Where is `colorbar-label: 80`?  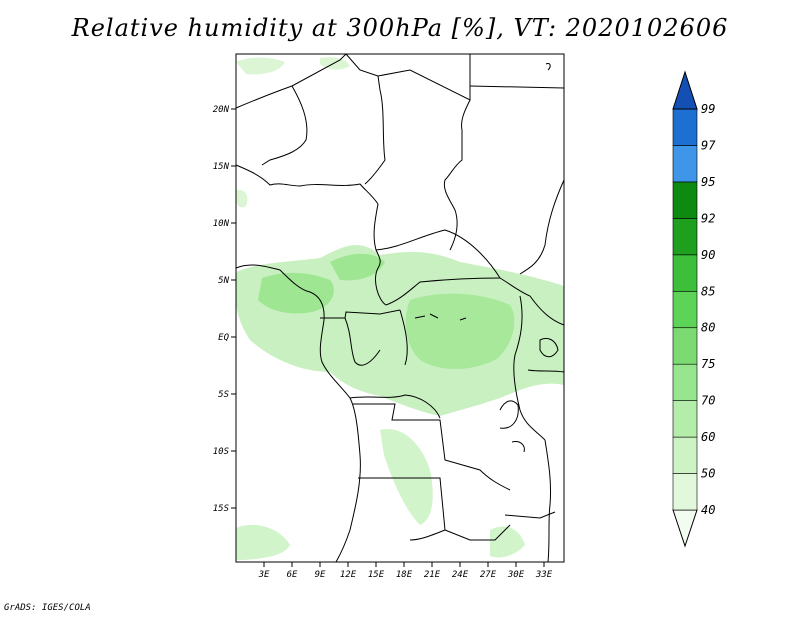
colorbar-label: 80 is located at coordinates (708, 328).